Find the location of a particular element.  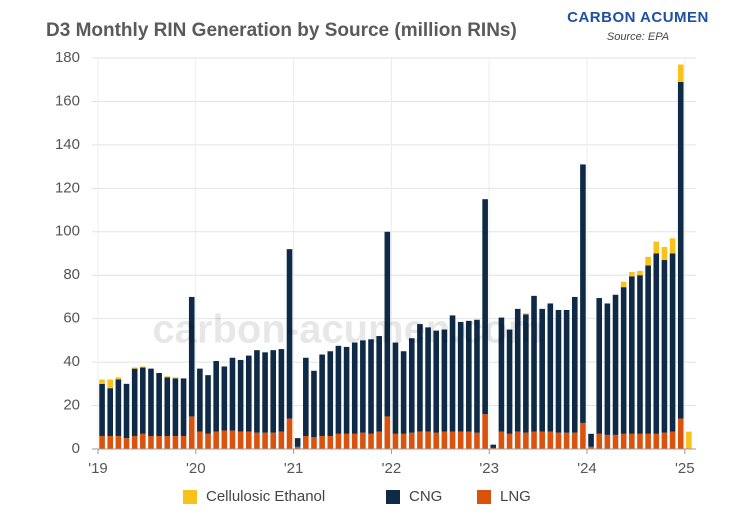

y-tick-label: 140 is located at coordinates (67, 144).